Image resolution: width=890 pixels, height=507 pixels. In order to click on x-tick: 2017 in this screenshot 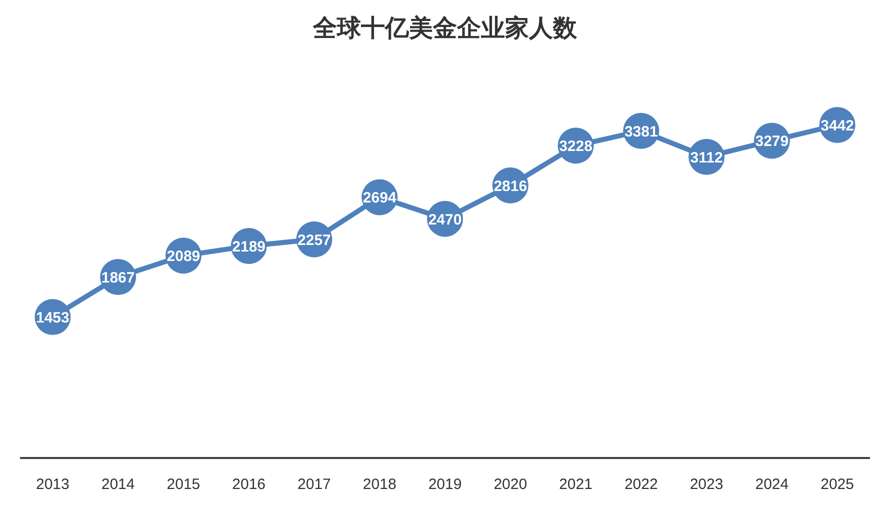, I will do `click(314, 484)`.